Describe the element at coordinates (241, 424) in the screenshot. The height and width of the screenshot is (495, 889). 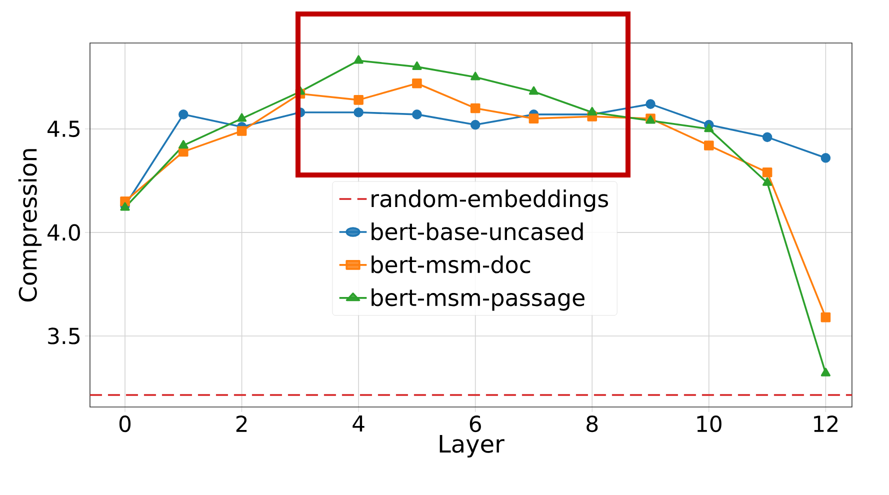
I see `x-tick-label: 2` at that location.